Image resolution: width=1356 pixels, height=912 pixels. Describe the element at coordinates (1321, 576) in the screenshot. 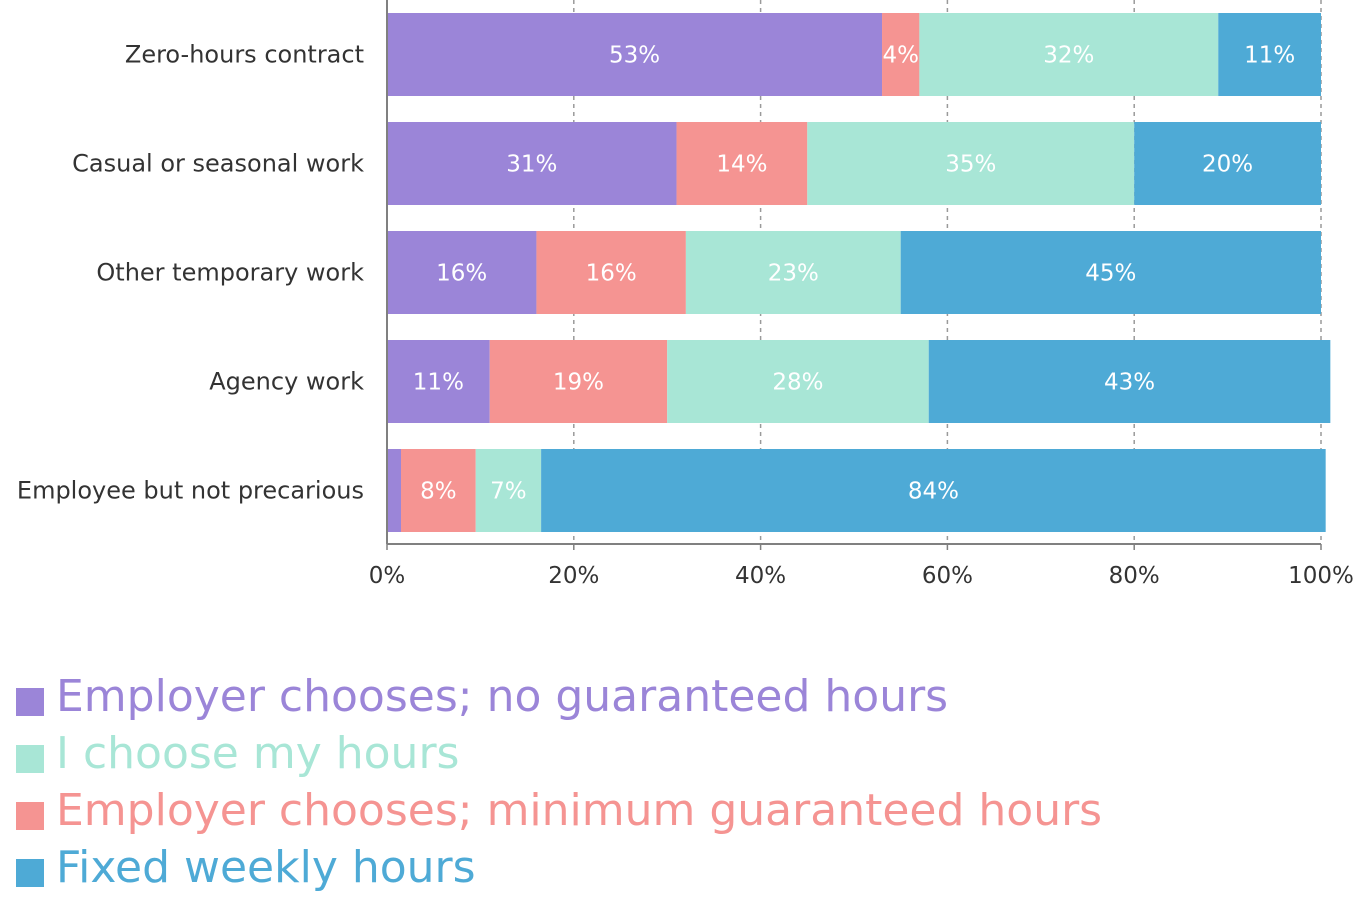

I see `x-tick-label: 100%` at that location.